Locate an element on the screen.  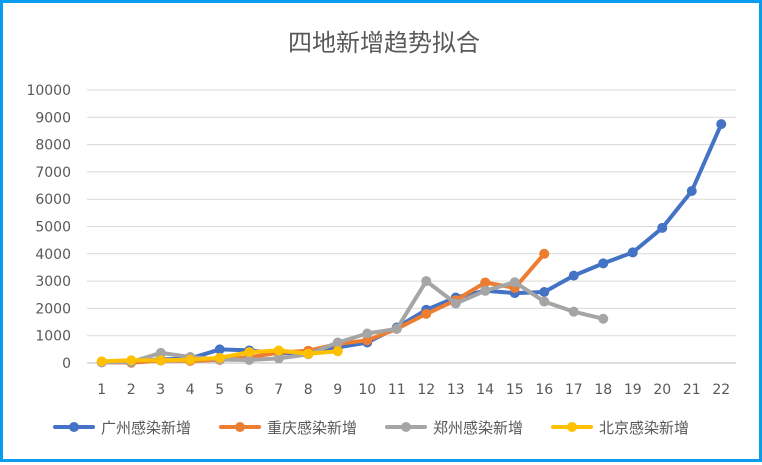
y-tick-label: 5000 is located at coordinates (53, 228).